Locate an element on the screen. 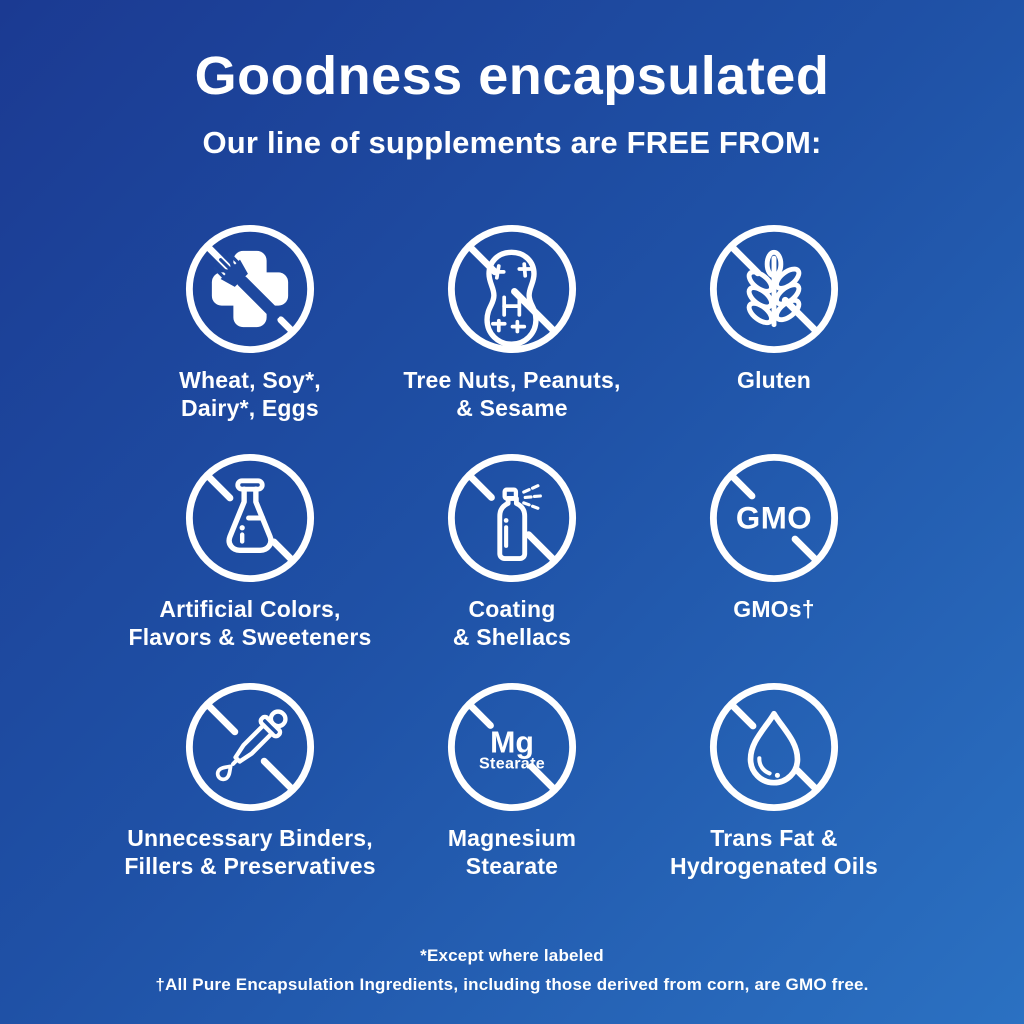 This screenshot has width=1024, height=1024. grid-item-gmos: GMO GMOs† is located at coordinates (774, 551).